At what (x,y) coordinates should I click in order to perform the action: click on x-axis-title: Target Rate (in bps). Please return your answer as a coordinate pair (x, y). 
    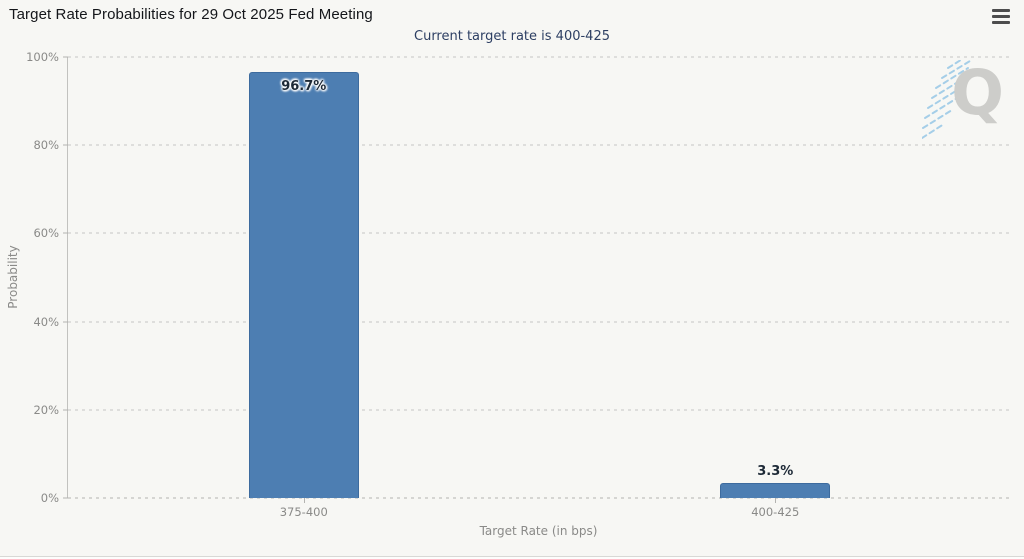
    Looking at the image, I should click on (538, 531).